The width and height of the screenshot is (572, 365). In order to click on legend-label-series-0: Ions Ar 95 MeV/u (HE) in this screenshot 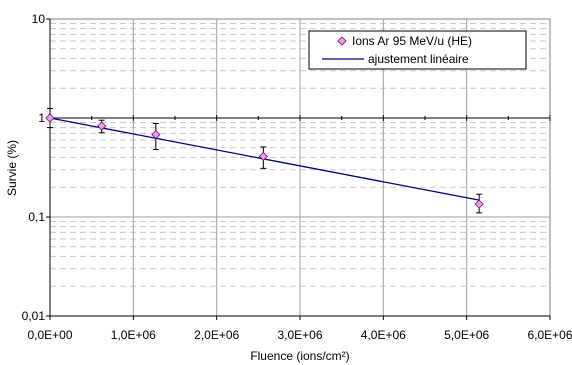, I will do `click(412, 41)`.